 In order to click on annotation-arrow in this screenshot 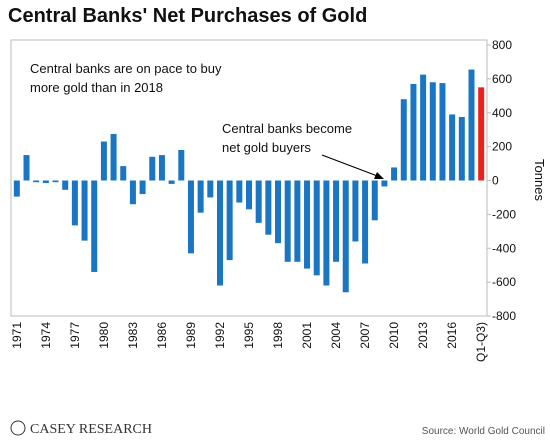, I will do `click(351, 166)`.